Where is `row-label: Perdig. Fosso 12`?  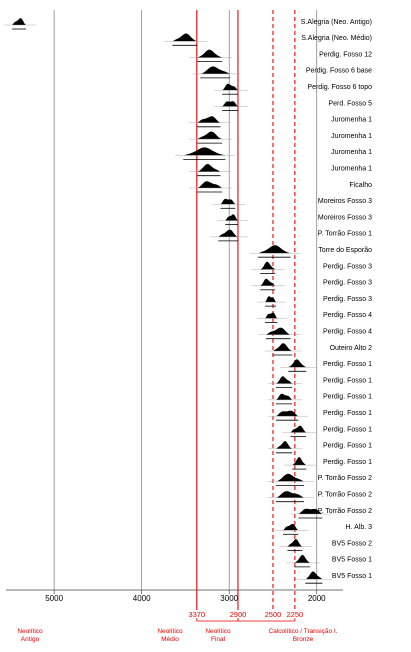 row-label: Perdig. Fosso 12 is located at coordinates (345, 54).